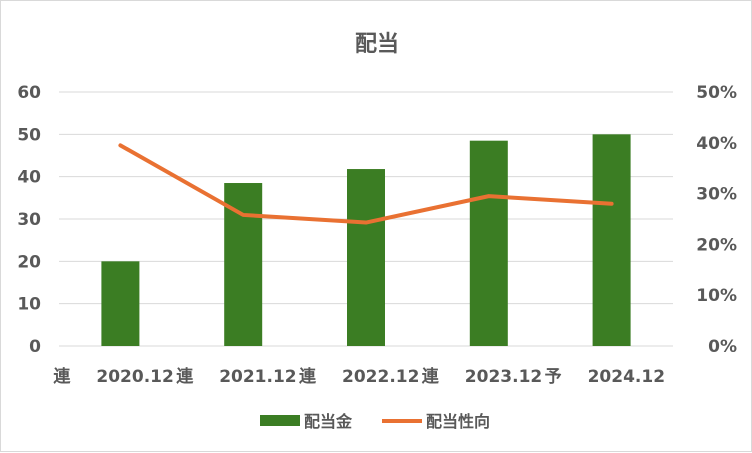 This screenshot has height=453, width=752. I want to click on x-tick-label: 2022.12, so click(380, 377).